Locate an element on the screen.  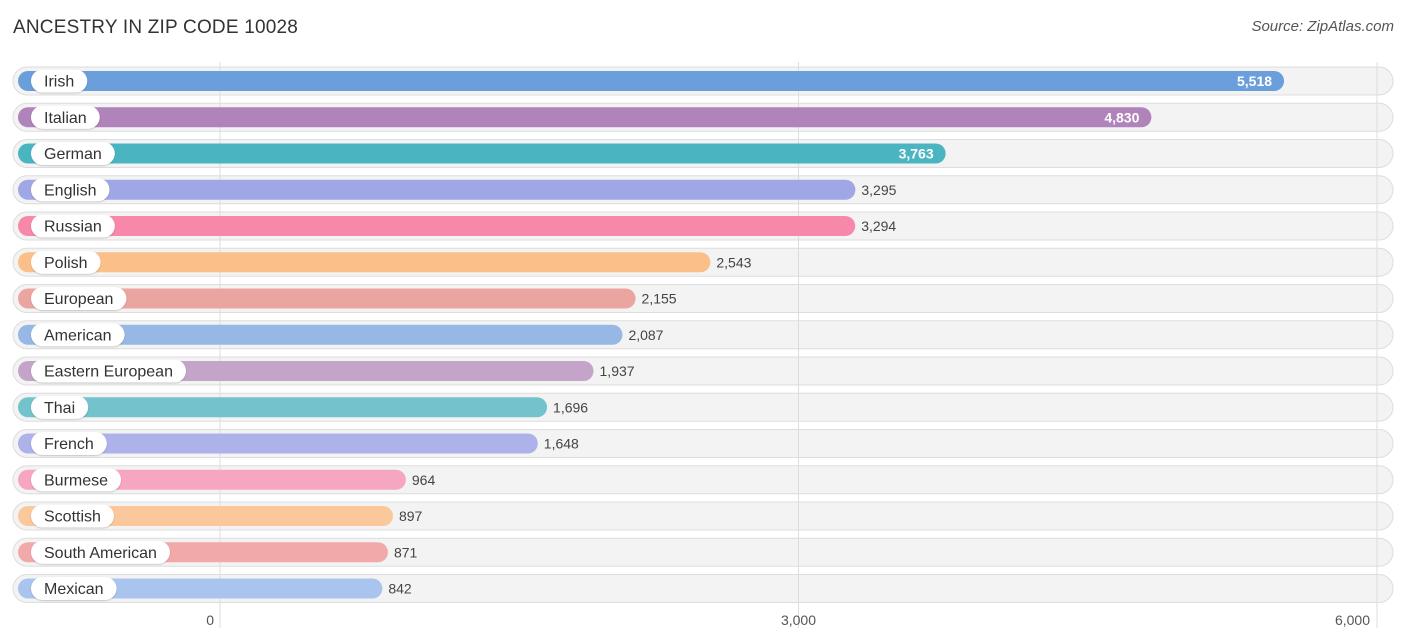
category-label: Burmese is located at coordinates (76, 480).